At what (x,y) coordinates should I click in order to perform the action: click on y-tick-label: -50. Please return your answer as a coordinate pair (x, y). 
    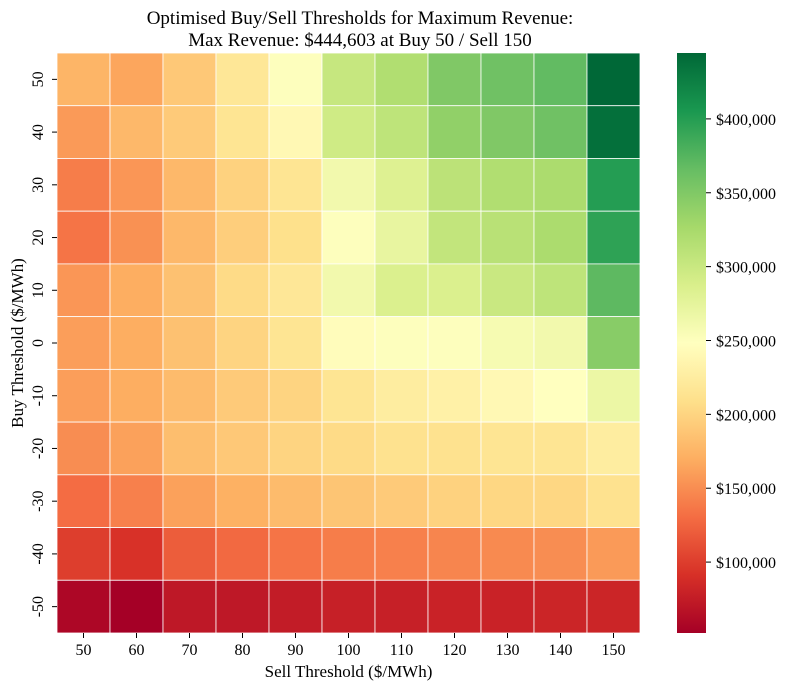
    Looking at the image, I should click on (38, 606).